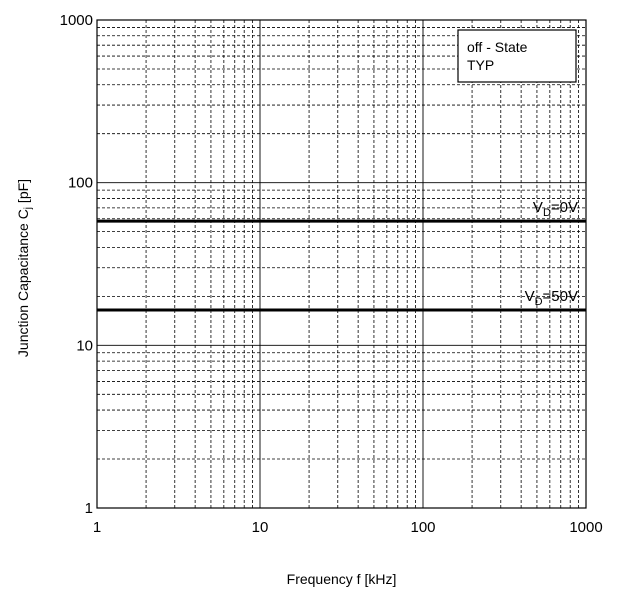  I want to click on y-tick-labels: 1 10 100 1000, so click(76, 264).